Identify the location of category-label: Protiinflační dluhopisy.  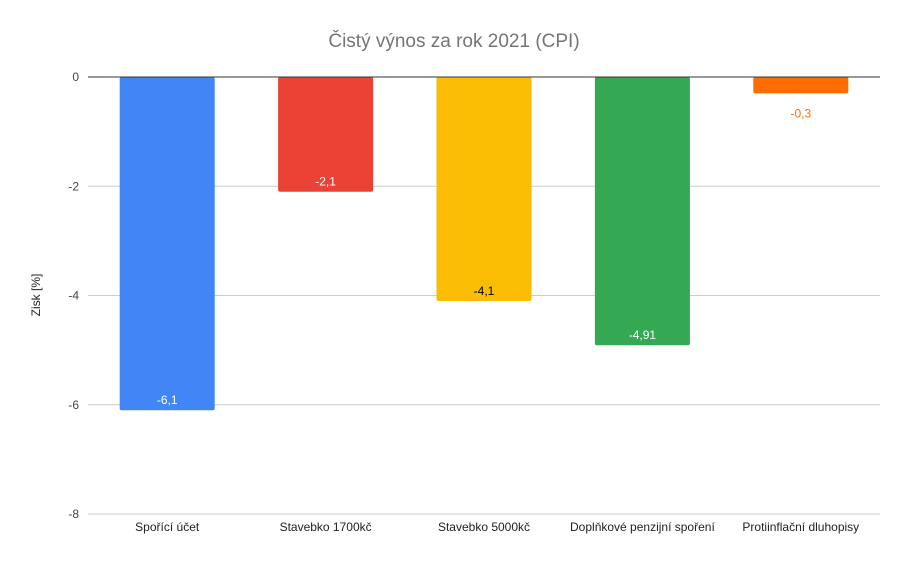
(800, 527).